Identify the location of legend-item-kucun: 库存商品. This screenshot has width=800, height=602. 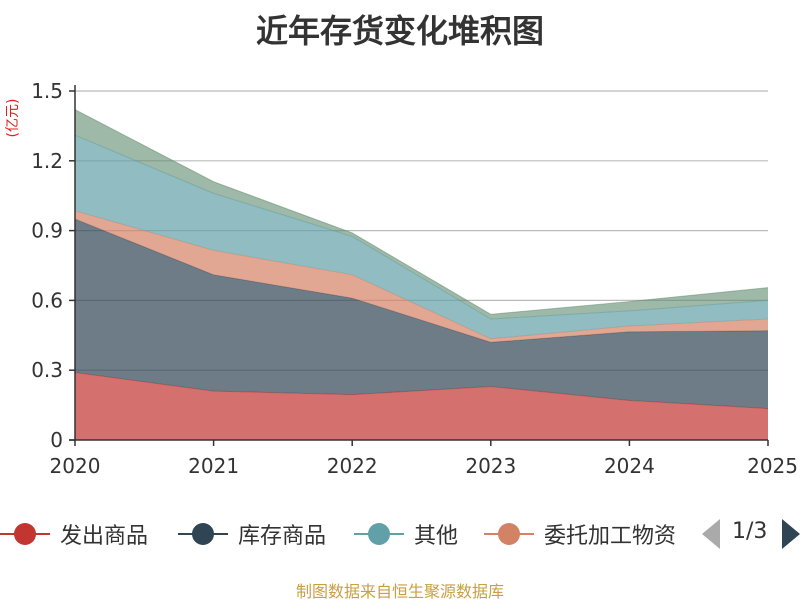
(252, 534).